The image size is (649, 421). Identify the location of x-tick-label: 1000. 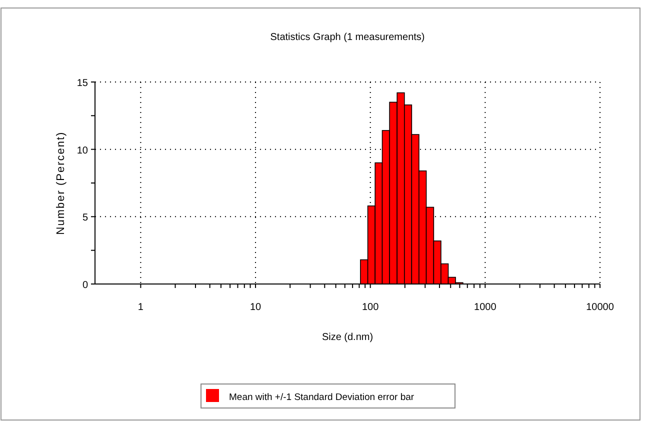
(485, 307).